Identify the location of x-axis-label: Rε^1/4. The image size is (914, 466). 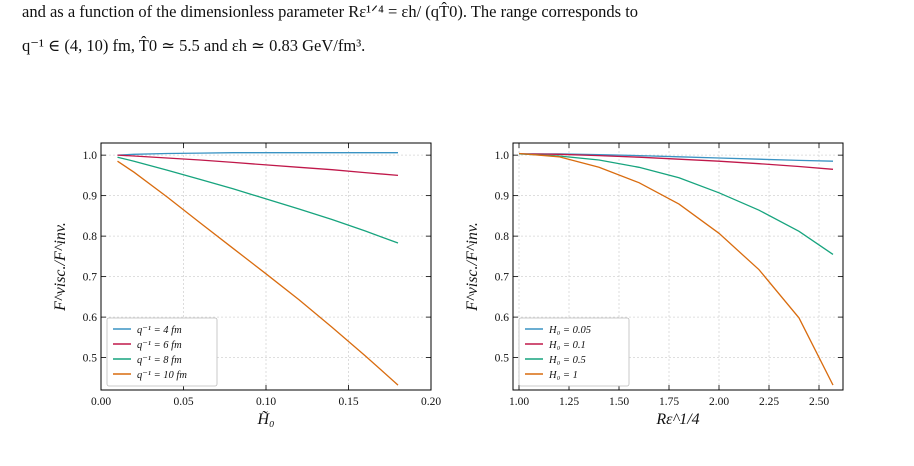
(677, 419).